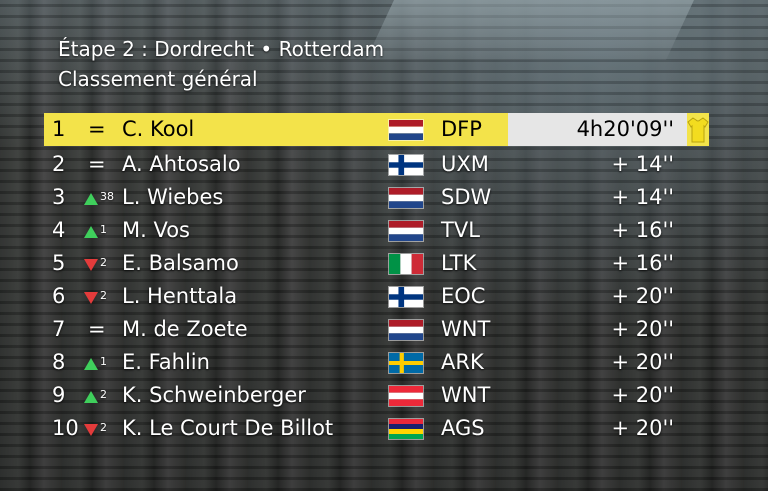 The width and height of the screenshot is (768, 491). I want to click on yellow-jersey-icon, so click(698, 130).